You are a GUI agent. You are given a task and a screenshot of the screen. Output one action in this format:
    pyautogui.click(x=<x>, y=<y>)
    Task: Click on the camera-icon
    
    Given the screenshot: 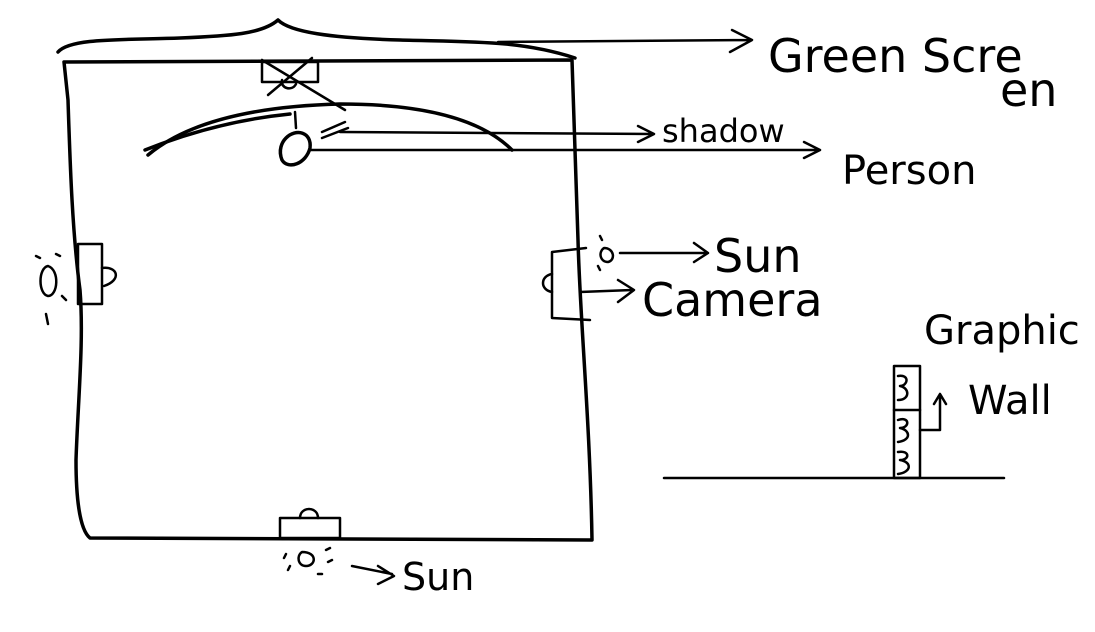 What is the action you would take?
    pyautogui.click(x=566, y=284)
    